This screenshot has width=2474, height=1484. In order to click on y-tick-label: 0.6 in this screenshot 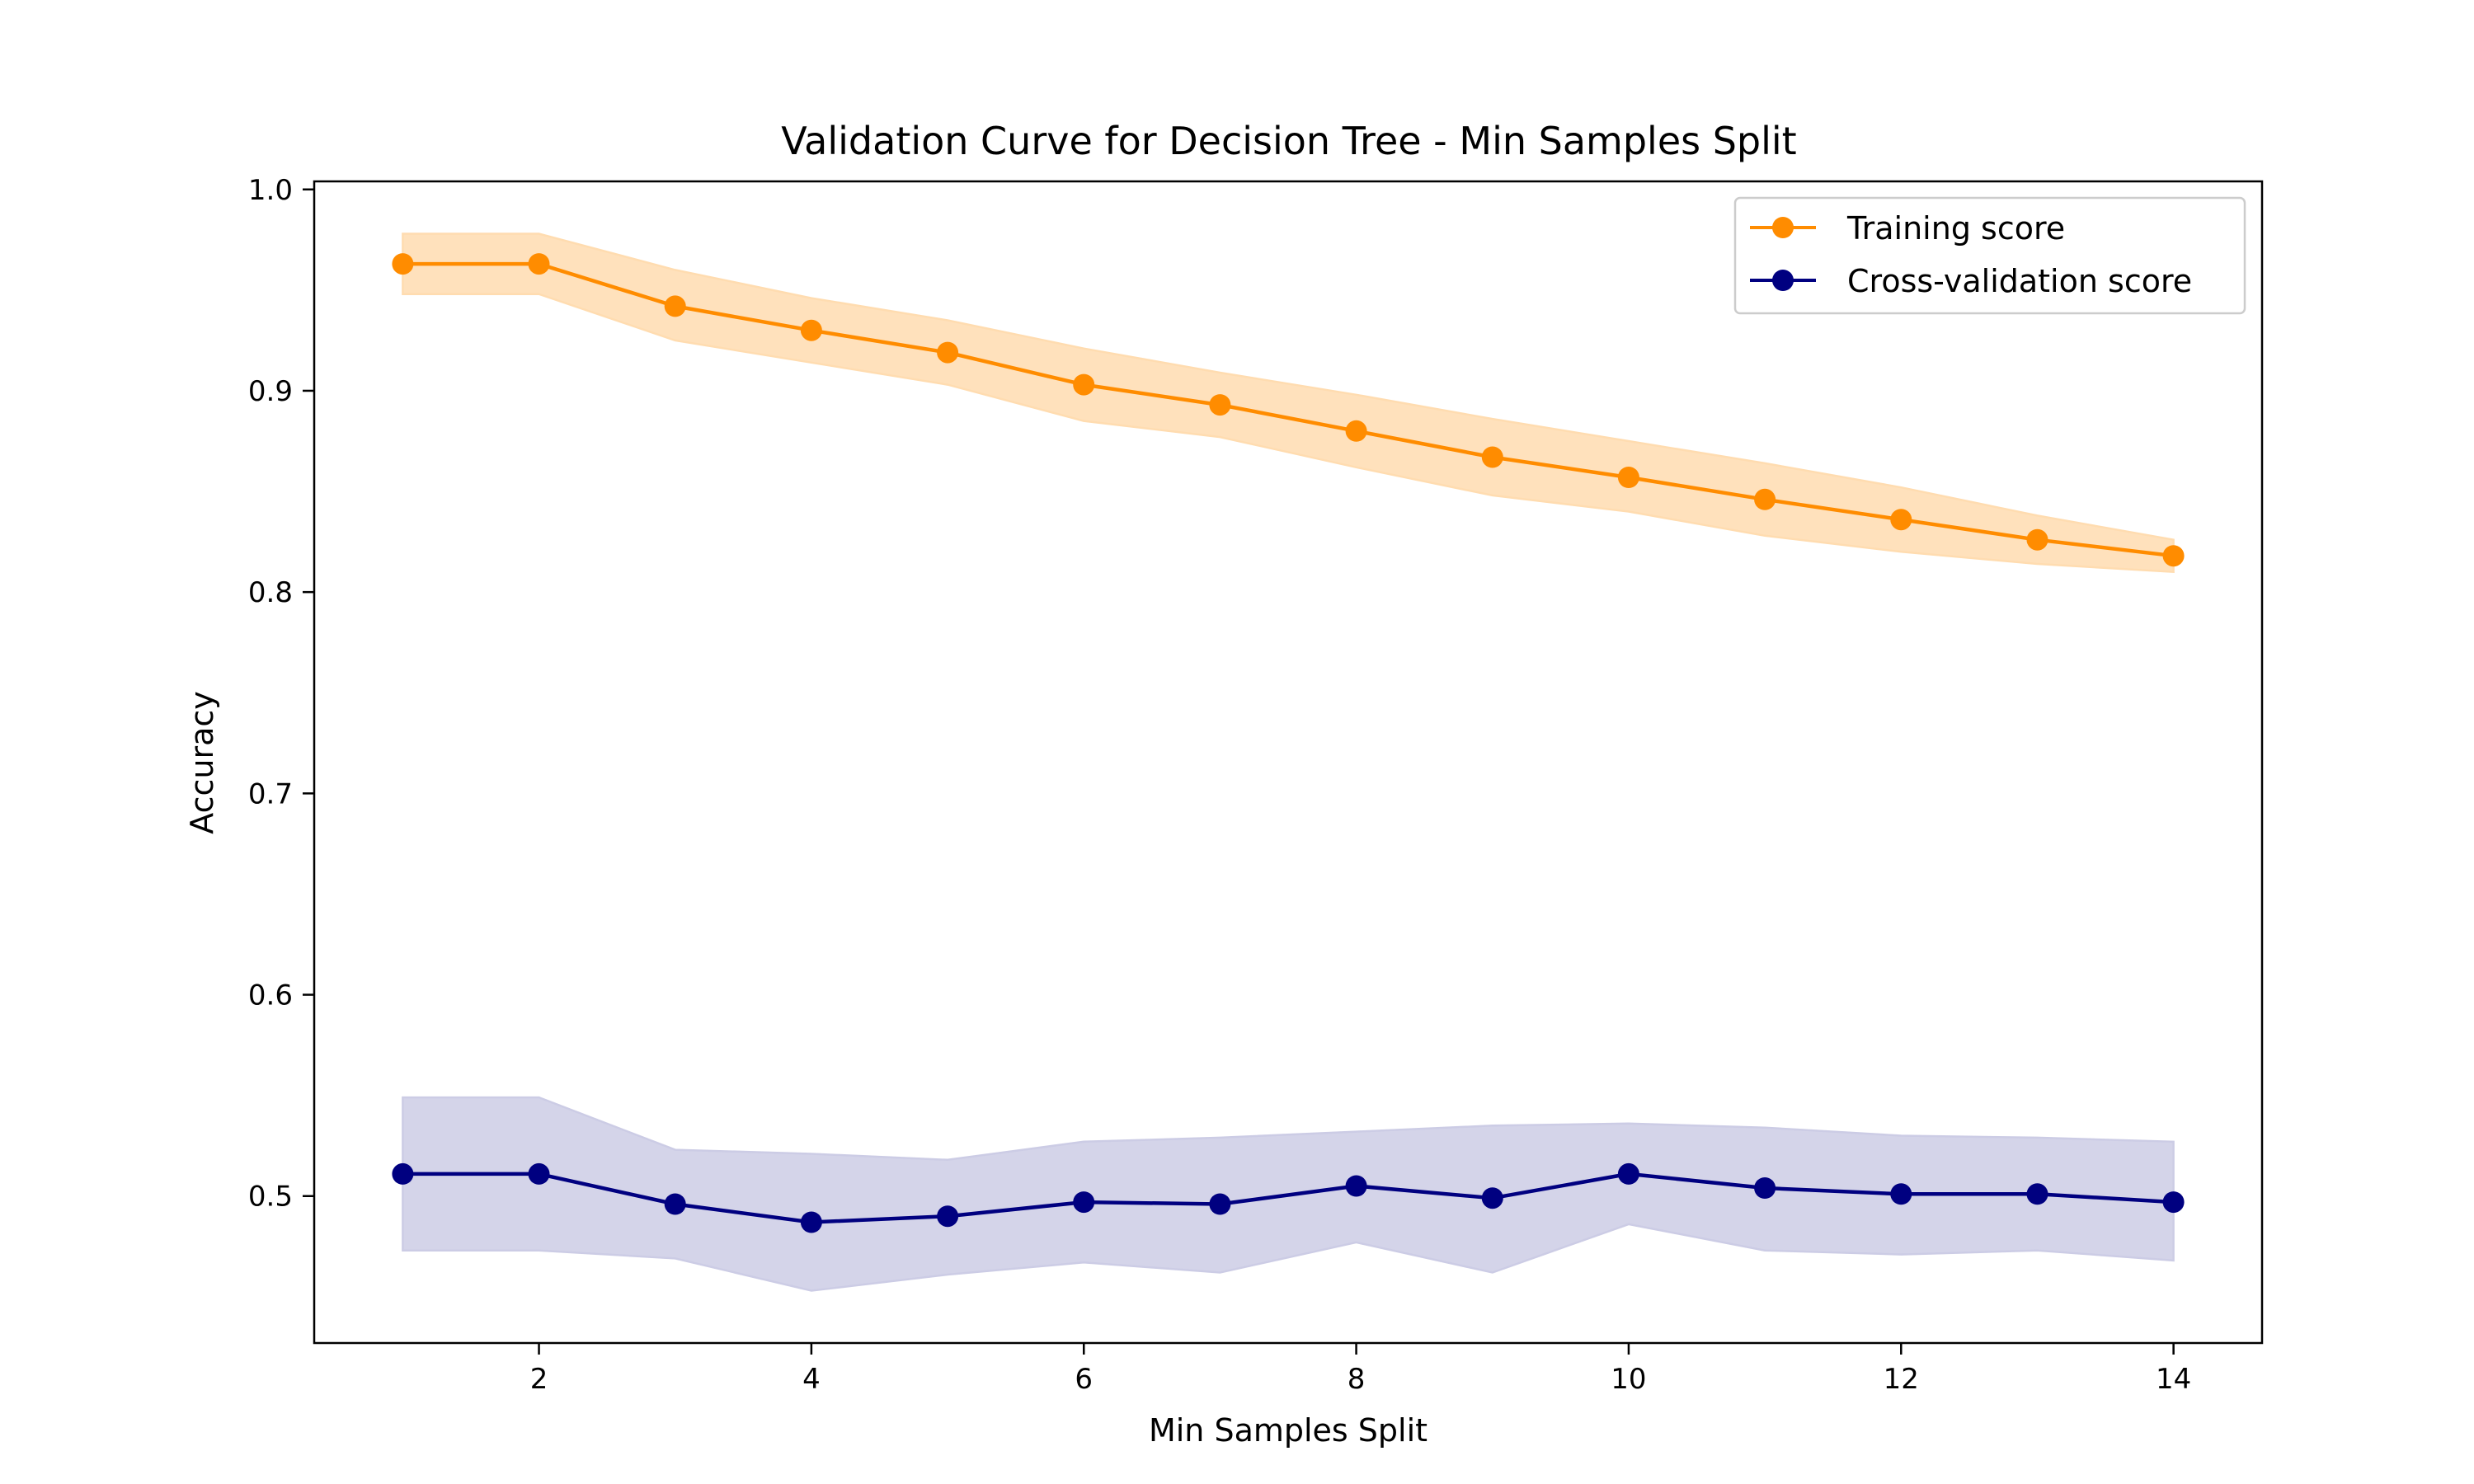, I will do `click(270, 996)`.